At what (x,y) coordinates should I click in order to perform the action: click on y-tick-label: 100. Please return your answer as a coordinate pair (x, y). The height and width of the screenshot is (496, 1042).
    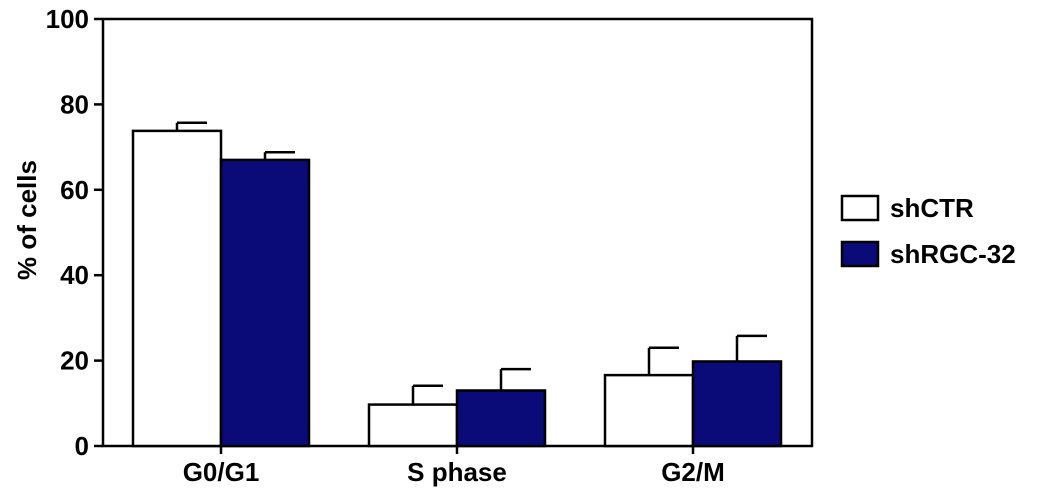
    Looking at the image, I should click on (67, 19).